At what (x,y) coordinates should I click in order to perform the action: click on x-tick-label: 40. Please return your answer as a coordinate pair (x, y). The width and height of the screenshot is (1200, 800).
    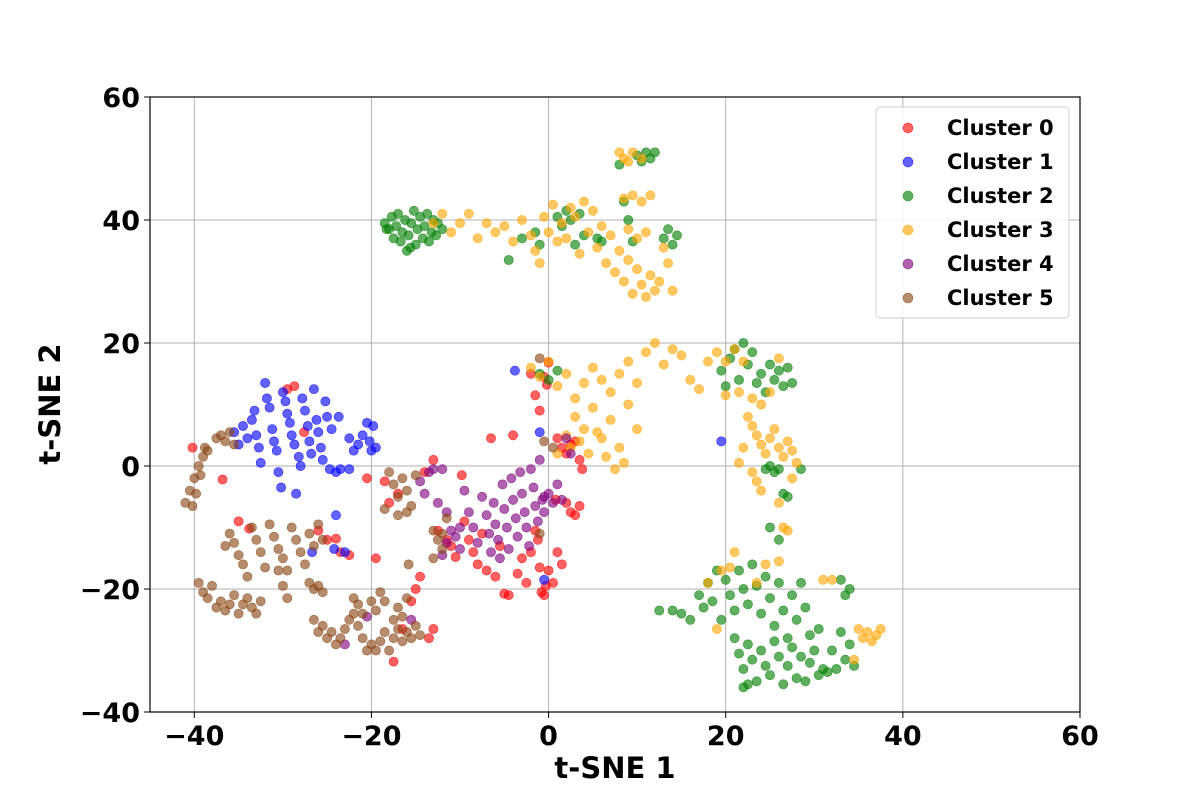
    Looking at the image, I should click on (903, 736).